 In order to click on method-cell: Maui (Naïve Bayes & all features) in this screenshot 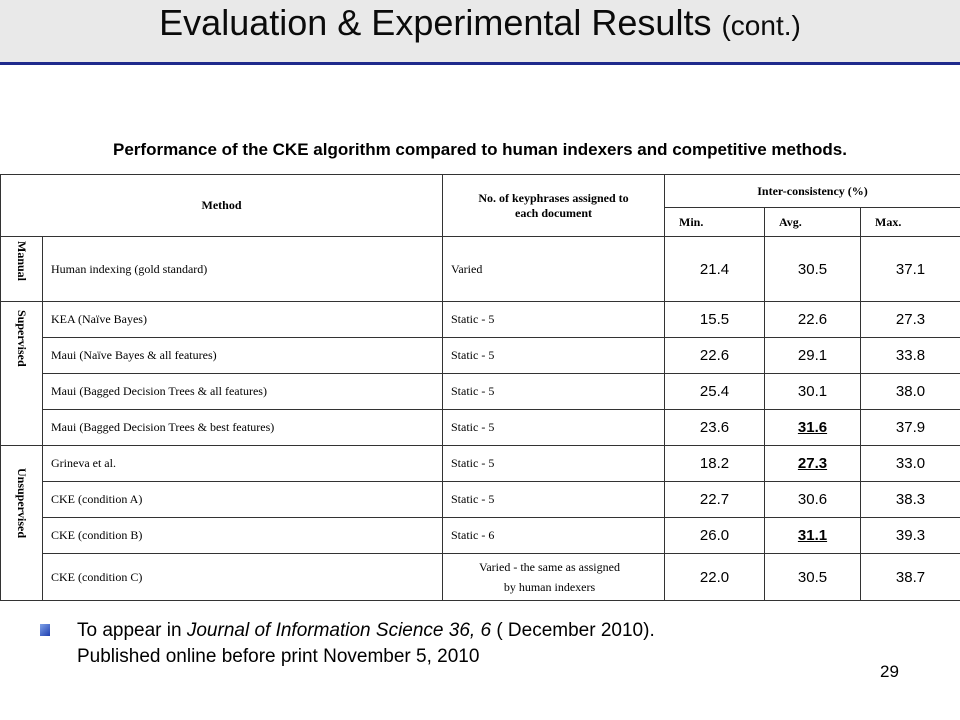, I will do `click(242, 355)`.